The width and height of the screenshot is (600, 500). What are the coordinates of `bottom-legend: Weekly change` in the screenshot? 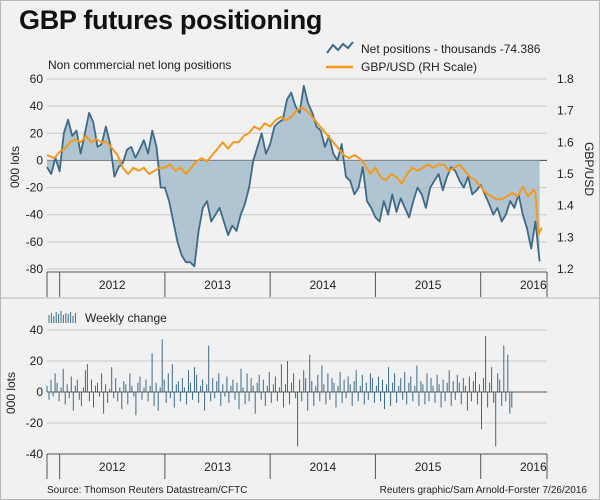 It's located at (107, 318).